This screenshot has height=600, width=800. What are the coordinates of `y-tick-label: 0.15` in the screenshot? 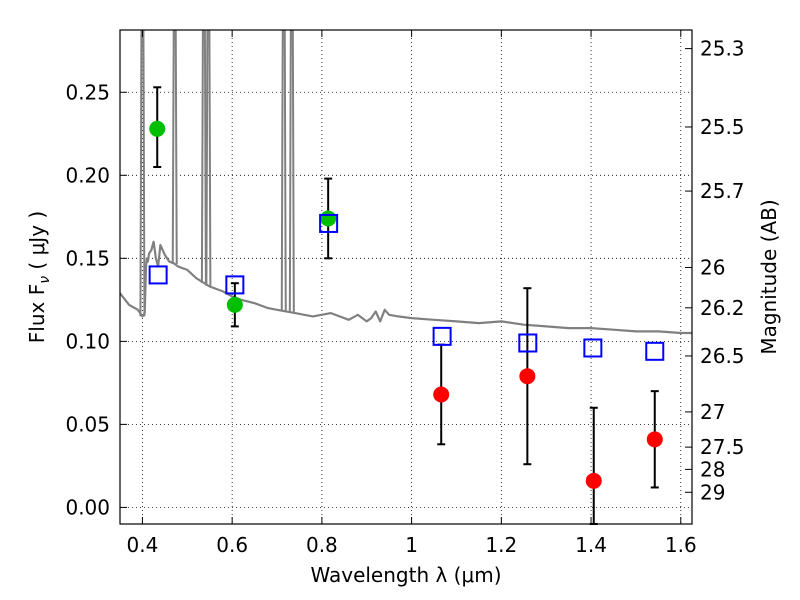 It's located at (87, 258).